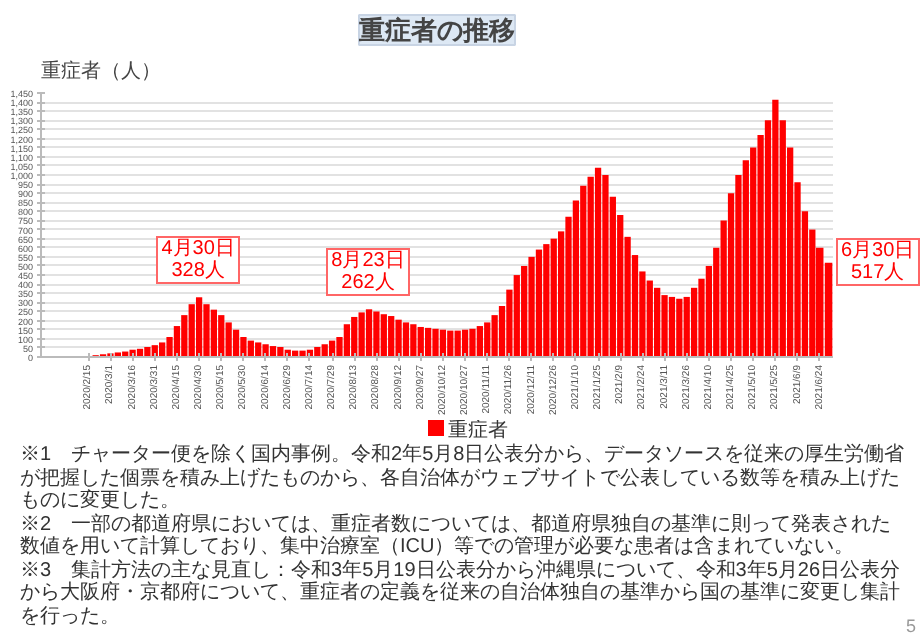  Describe the element at coordinates (198, 260) in the screenshot. I see `annotation: 4月30日 328人` at that location.